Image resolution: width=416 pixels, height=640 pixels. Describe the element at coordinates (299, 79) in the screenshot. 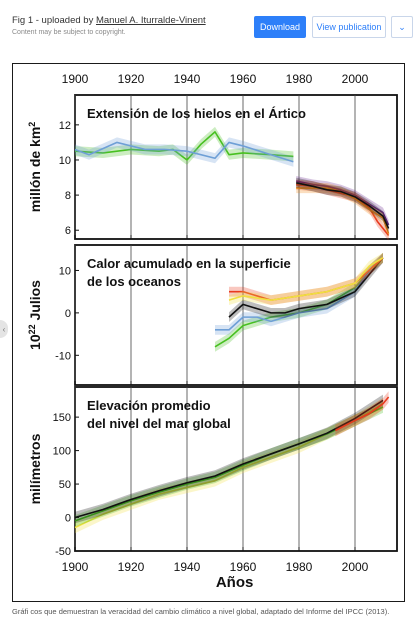

I see `x-tick-label-top: 1980` at that location.